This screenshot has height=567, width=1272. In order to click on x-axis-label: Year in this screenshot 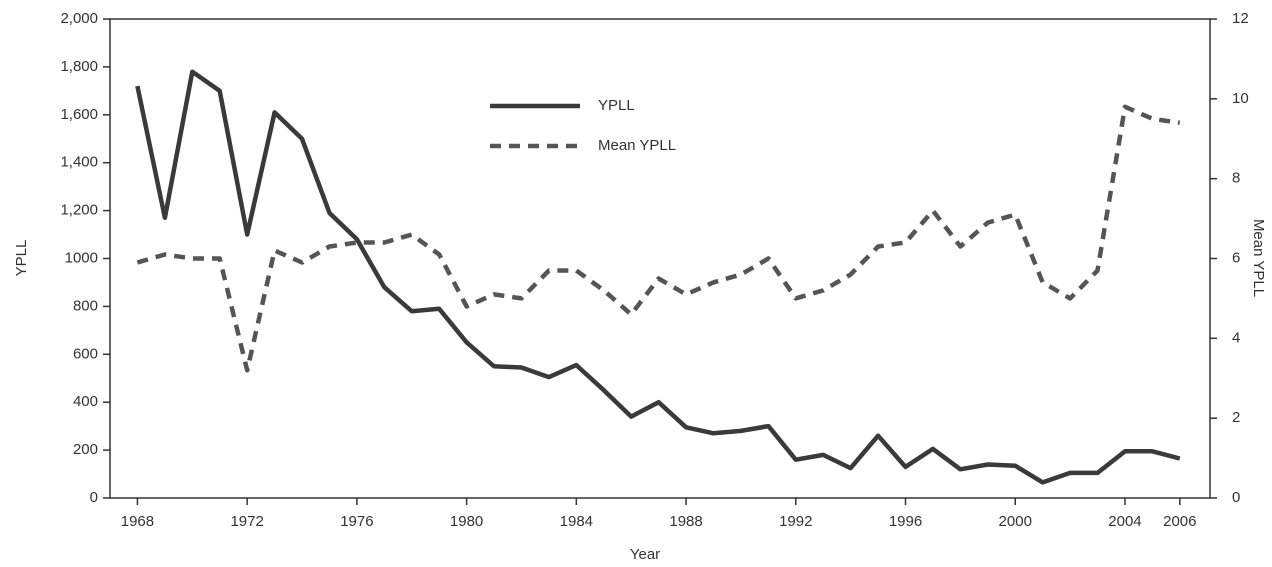, I will do `click(645, 554)`.